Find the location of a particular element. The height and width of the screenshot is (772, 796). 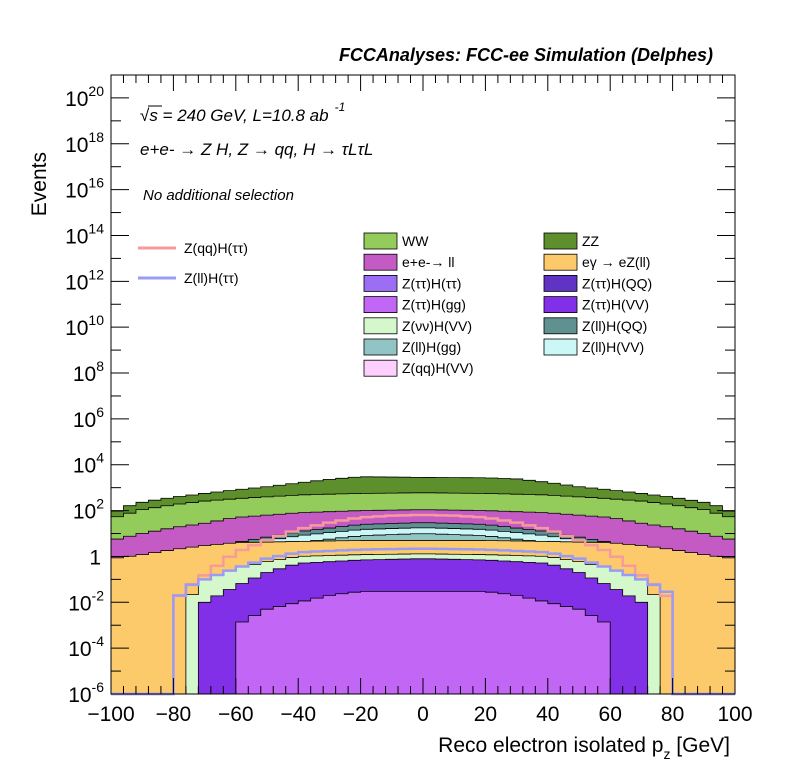

legend-bg-label: Z(ll)H(QQ) is located at coordinates (614, 326).